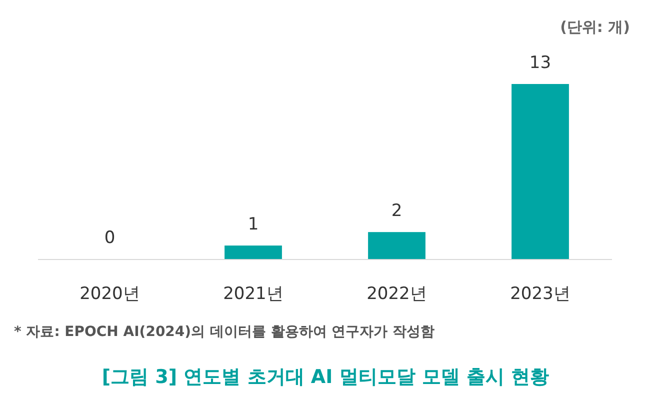 The width and height of the screenshot is (651, 400). I want to click on text: [그림 3] 연도별 초거대 AI 멀티모달 모델 출시 현황, so click(326, 377).